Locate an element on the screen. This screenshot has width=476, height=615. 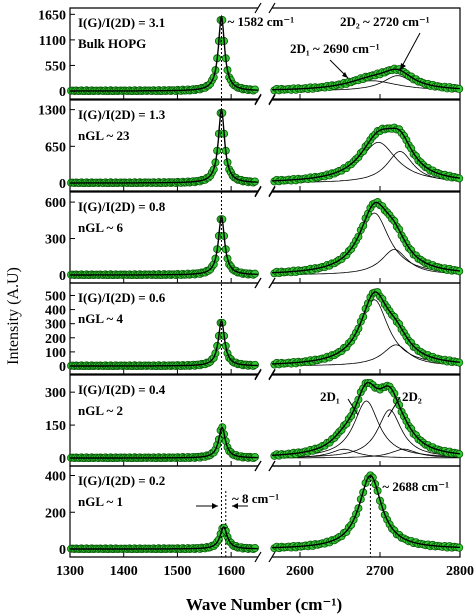
y-tick-label: 100 is located at coordinates (55, 353).